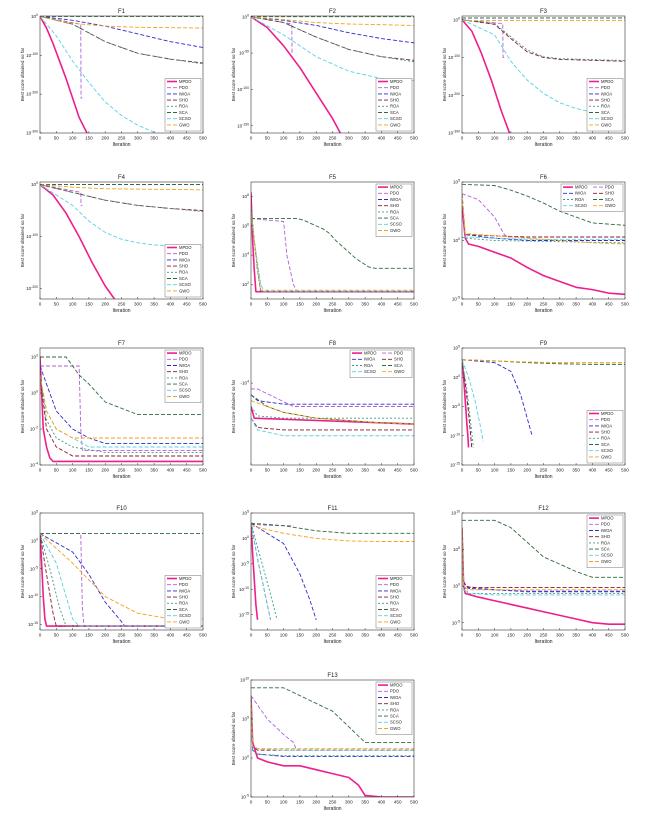  Describe the element at coordinates (454, 57) in the screenshot. I see `y-tick-label: 10-100` at that location.